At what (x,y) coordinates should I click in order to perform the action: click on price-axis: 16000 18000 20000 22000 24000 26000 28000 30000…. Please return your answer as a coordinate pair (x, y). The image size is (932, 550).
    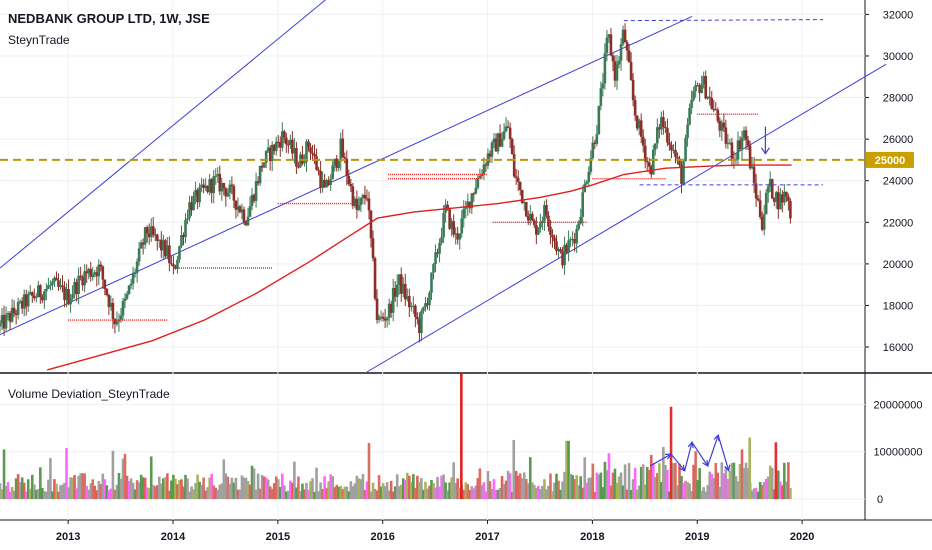
    Looking at the image, I should click on (889, 181).